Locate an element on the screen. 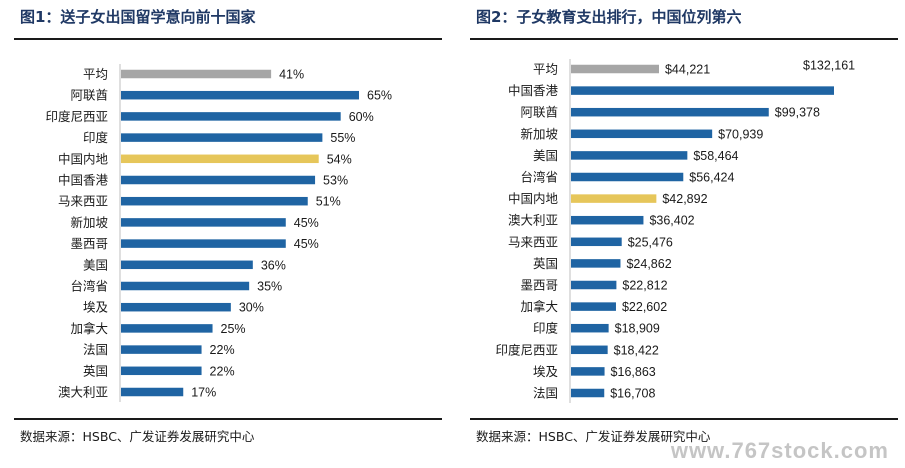 Image resolution: width=905 pixels, height=468 pixels. value-label: 36% is located at coordinates (273, 265).